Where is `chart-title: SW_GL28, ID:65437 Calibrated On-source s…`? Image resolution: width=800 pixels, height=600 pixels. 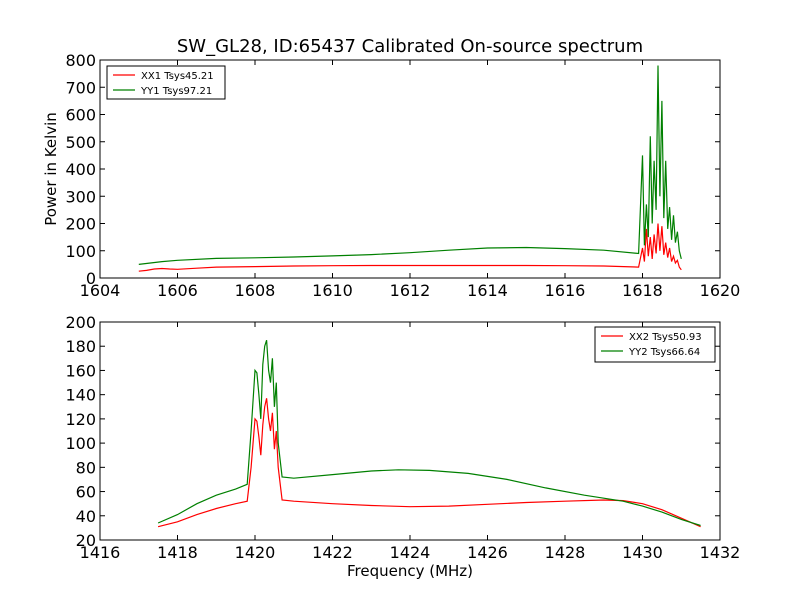 chart-title: SW_GL28, ID:65437 Calibrated On-source s… is located at coordinates (410, 46).